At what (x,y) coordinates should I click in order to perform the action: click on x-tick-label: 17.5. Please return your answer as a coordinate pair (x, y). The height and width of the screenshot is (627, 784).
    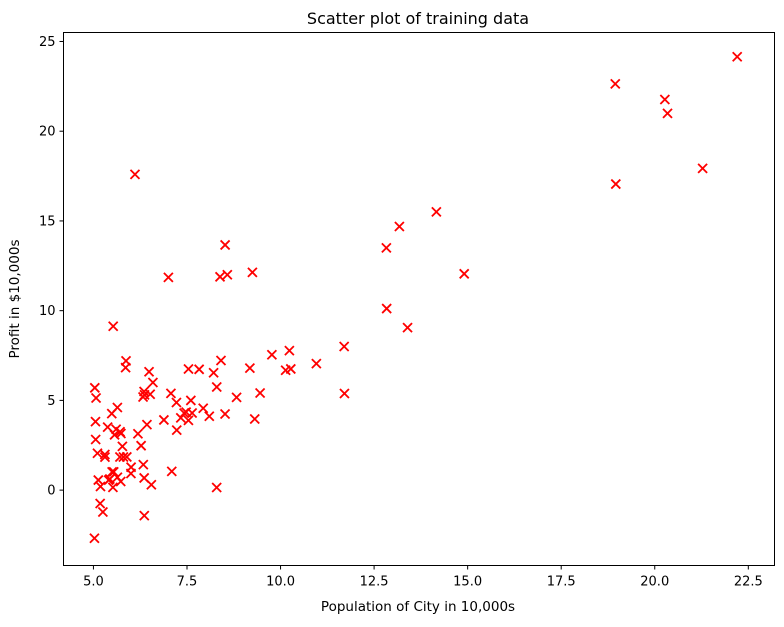
    Looking at the image, I should click on (561, 582).